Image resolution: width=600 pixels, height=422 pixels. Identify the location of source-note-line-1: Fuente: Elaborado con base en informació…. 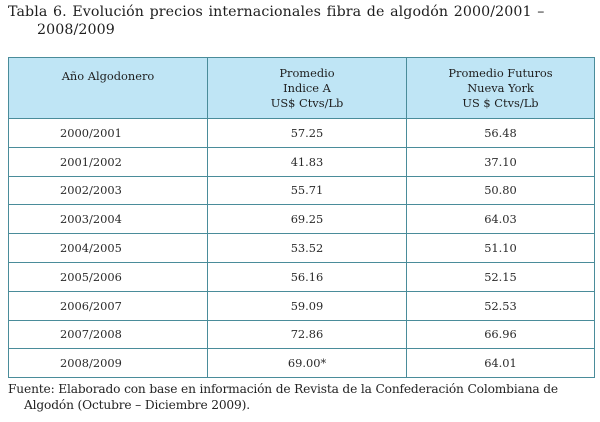
(283, 389).